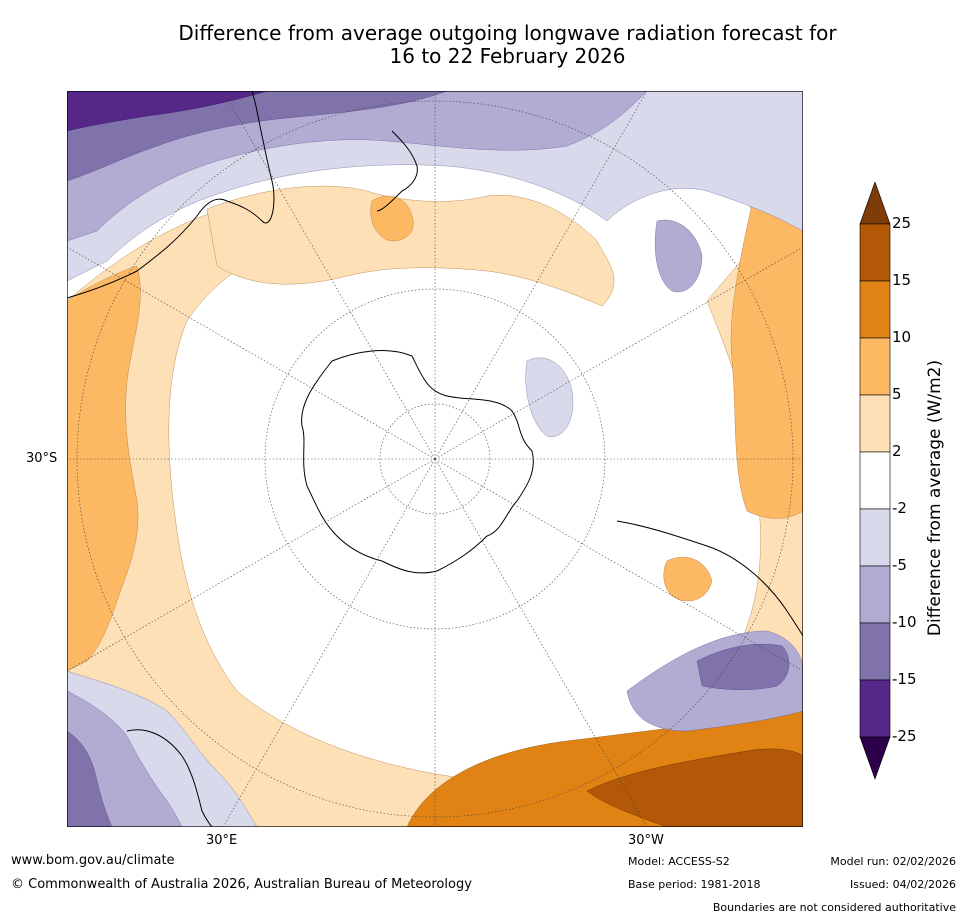 This screenshot has height=919, width=965. I want to click on colorbar-tick-label: 15, so click(902, 280).